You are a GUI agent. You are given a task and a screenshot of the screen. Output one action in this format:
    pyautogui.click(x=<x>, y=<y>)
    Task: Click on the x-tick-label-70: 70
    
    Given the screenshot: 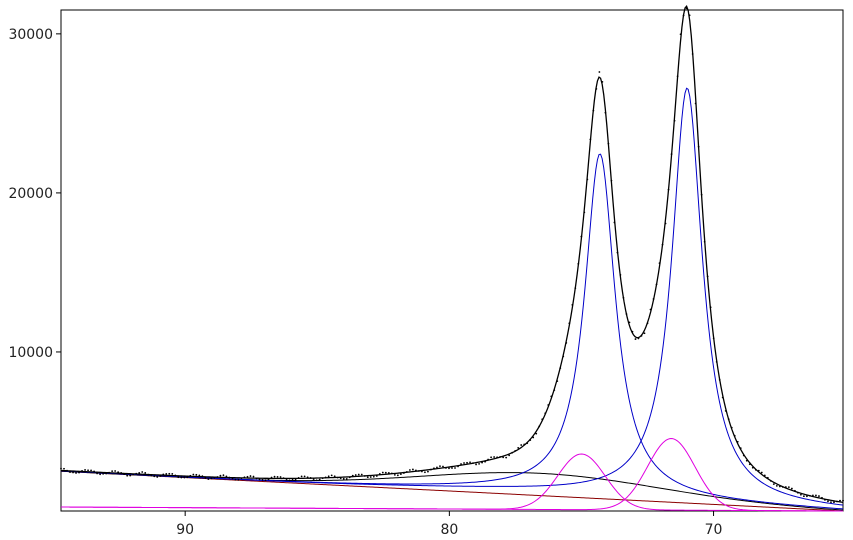 What is the action you would take?
    pyautogui.click(x=714, y=530)
    